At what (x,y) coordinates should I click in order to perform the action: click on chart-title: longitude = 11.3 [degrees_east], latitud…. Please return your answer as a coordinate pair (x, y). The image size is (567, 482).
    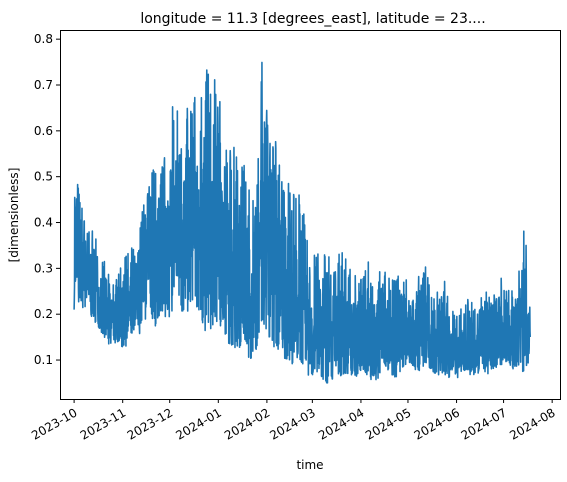
    Looking at the image, I should click on (312, 19).